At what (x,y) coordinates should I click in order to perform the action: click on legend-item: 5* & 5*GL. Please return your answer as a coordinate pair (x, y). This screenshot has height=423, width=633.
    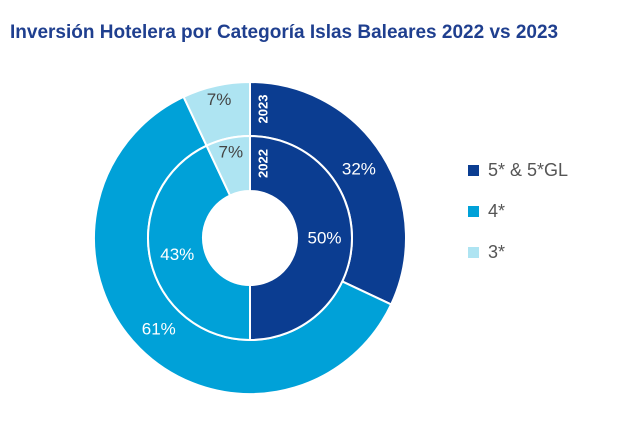
    Looking at the image, I should click on (518, 170).